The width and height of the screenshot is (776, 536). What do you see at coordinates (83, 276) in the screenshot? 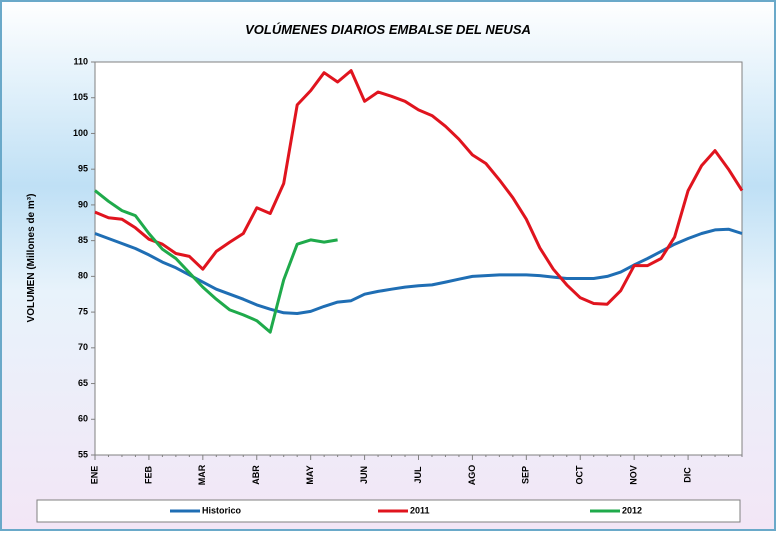
I see `y-tick-label: 80` at bounding box center [83, 276].